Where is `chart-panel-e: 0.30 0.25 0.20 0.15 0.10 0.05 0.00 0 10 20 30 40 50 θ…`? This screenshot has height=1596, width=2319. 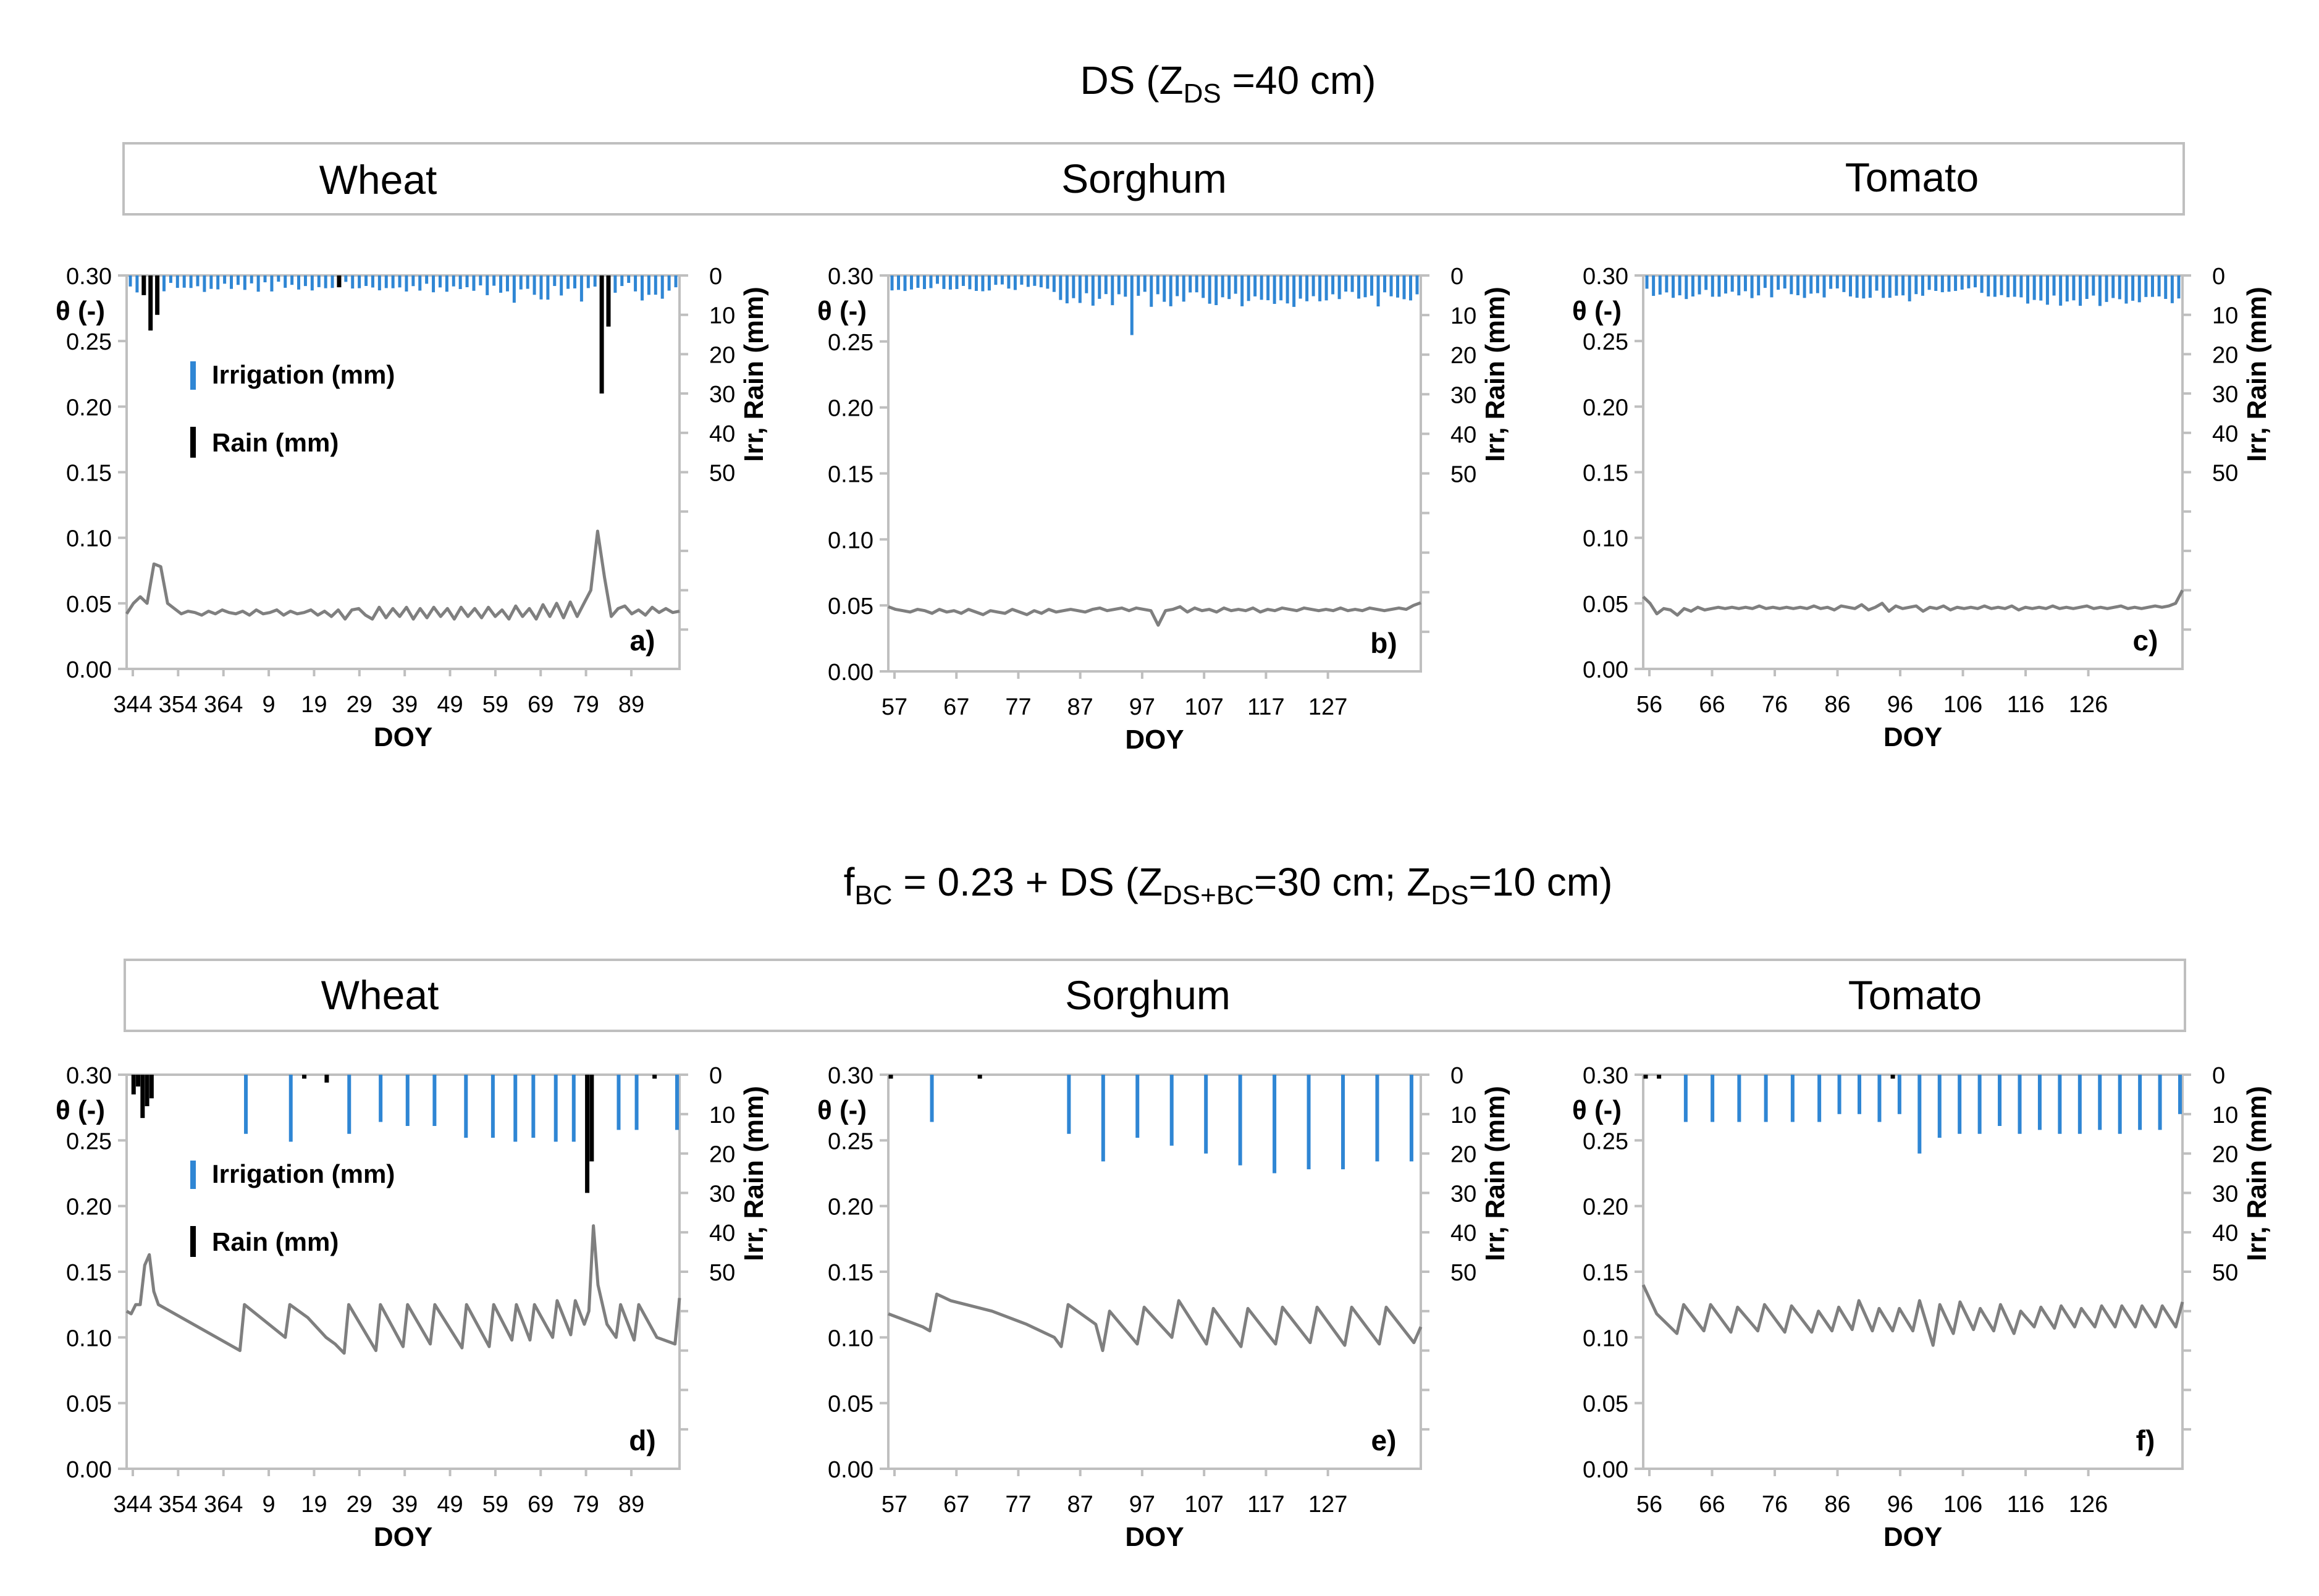
chart-panel-e: 0.30 0.25 0.20 0.15 0.10 0.05 0.00 0 10 20 30 40 50 θ… is located at coordinates (1163, 1307).